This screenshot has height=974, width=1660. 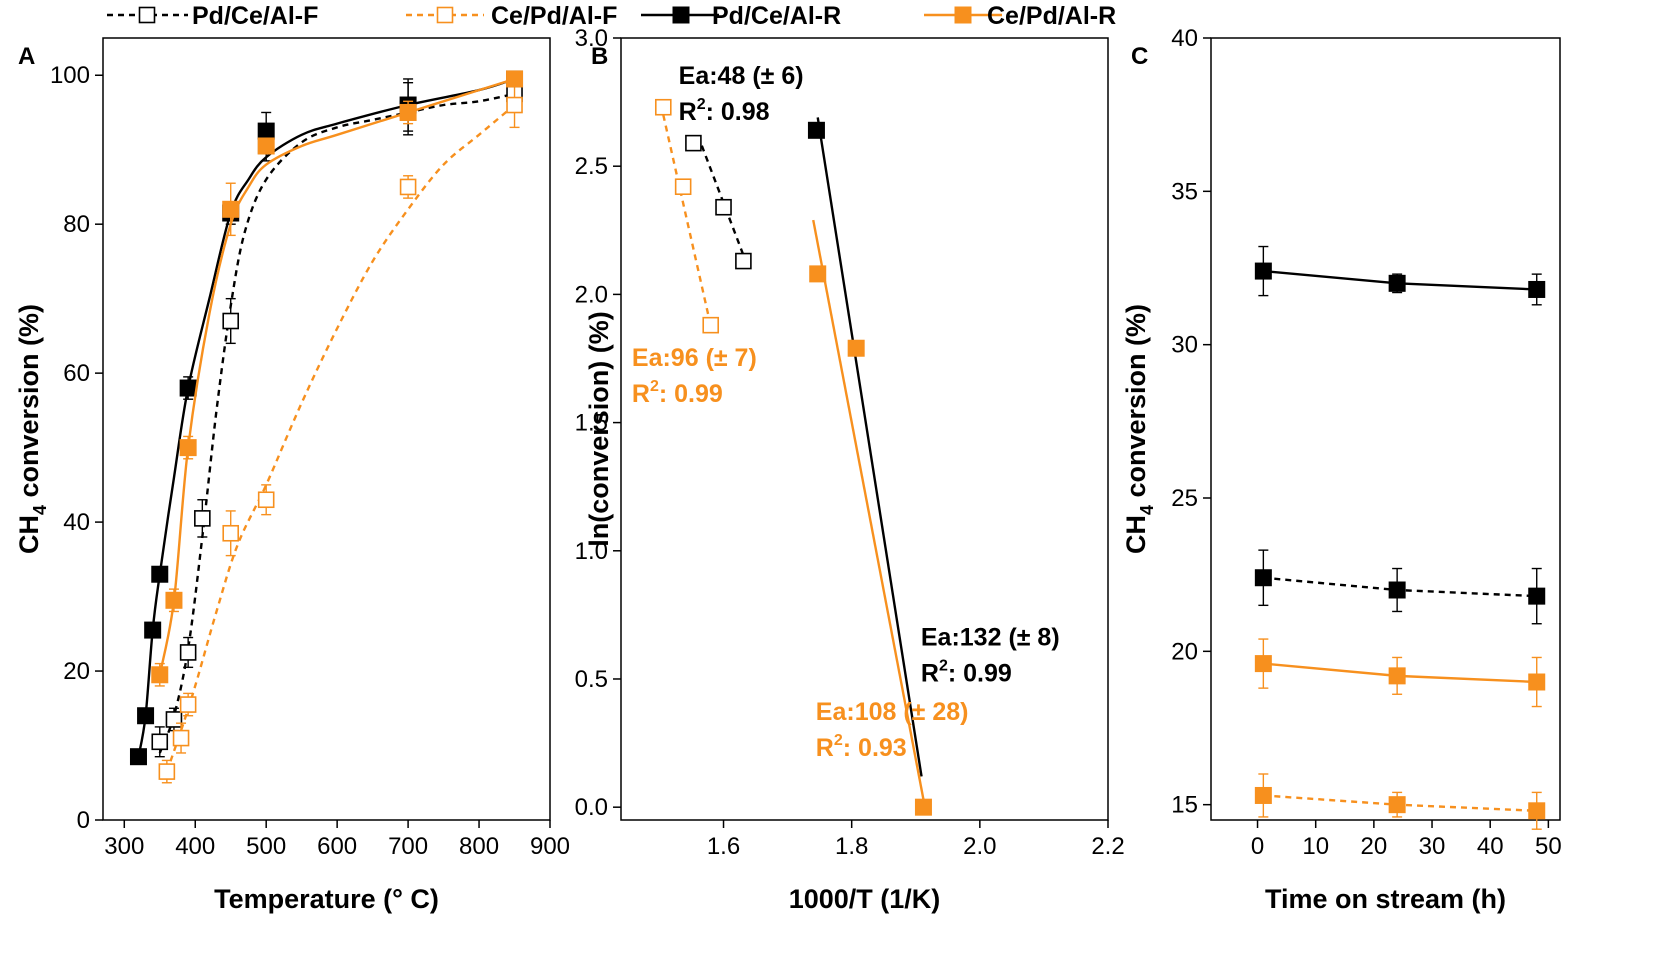 What do you see at coordinates (716, 76) in the screenshot?
I see `annotation-ea-value: Ea:48` at bounding box center [716, 76].